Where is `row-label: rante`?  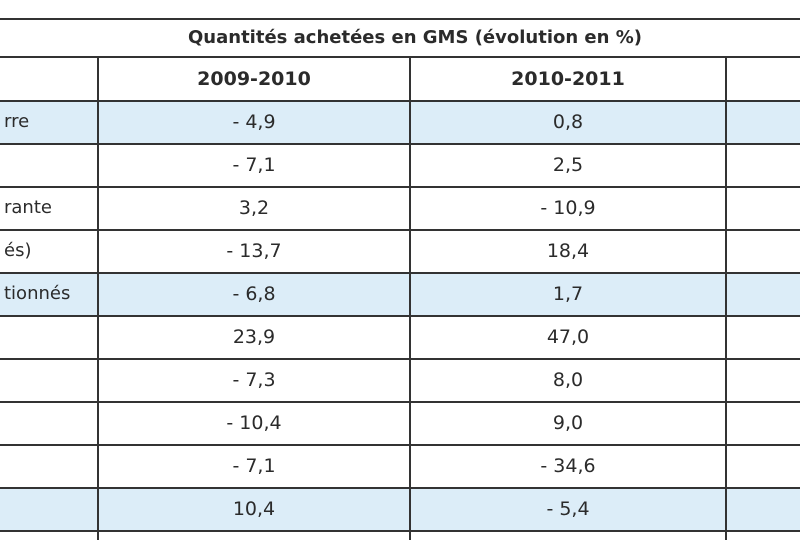
row-label: rante is located at coordinates (28, 207).